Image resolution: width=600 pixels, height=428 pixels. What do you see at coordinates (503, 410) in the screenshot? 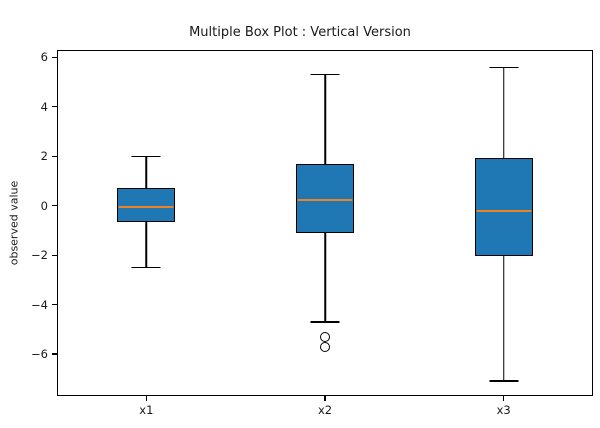
I see `x-tick-label: x3` at bounding box center [503, 410].